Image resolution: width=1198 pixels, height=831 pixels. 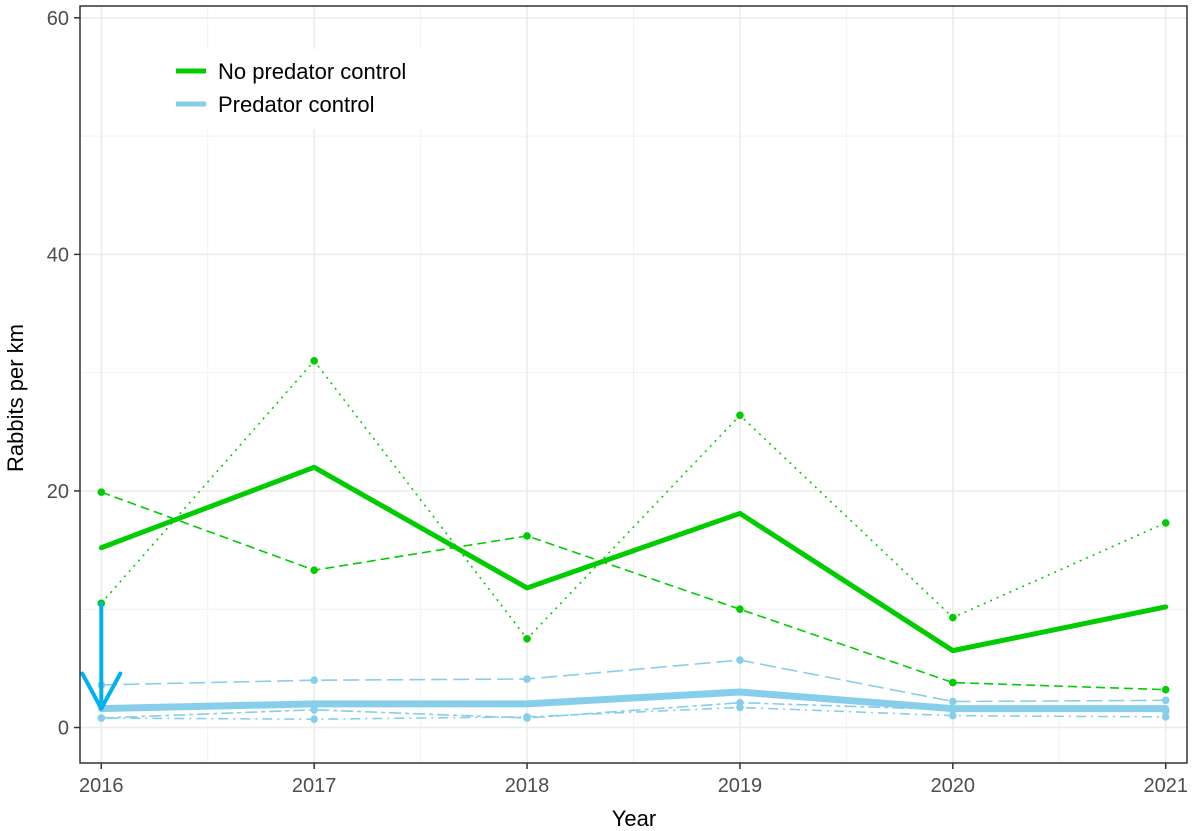 I want to click on annotation-layer, so click(x=101, y=656).